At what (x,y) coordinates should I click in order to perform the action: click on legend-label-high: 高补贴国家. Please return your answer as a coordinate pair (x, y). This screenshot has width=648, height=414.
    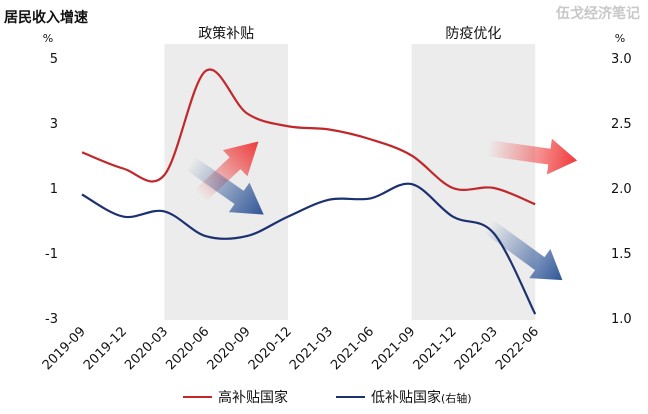
    Looking at the image, I should click on (253, 397).